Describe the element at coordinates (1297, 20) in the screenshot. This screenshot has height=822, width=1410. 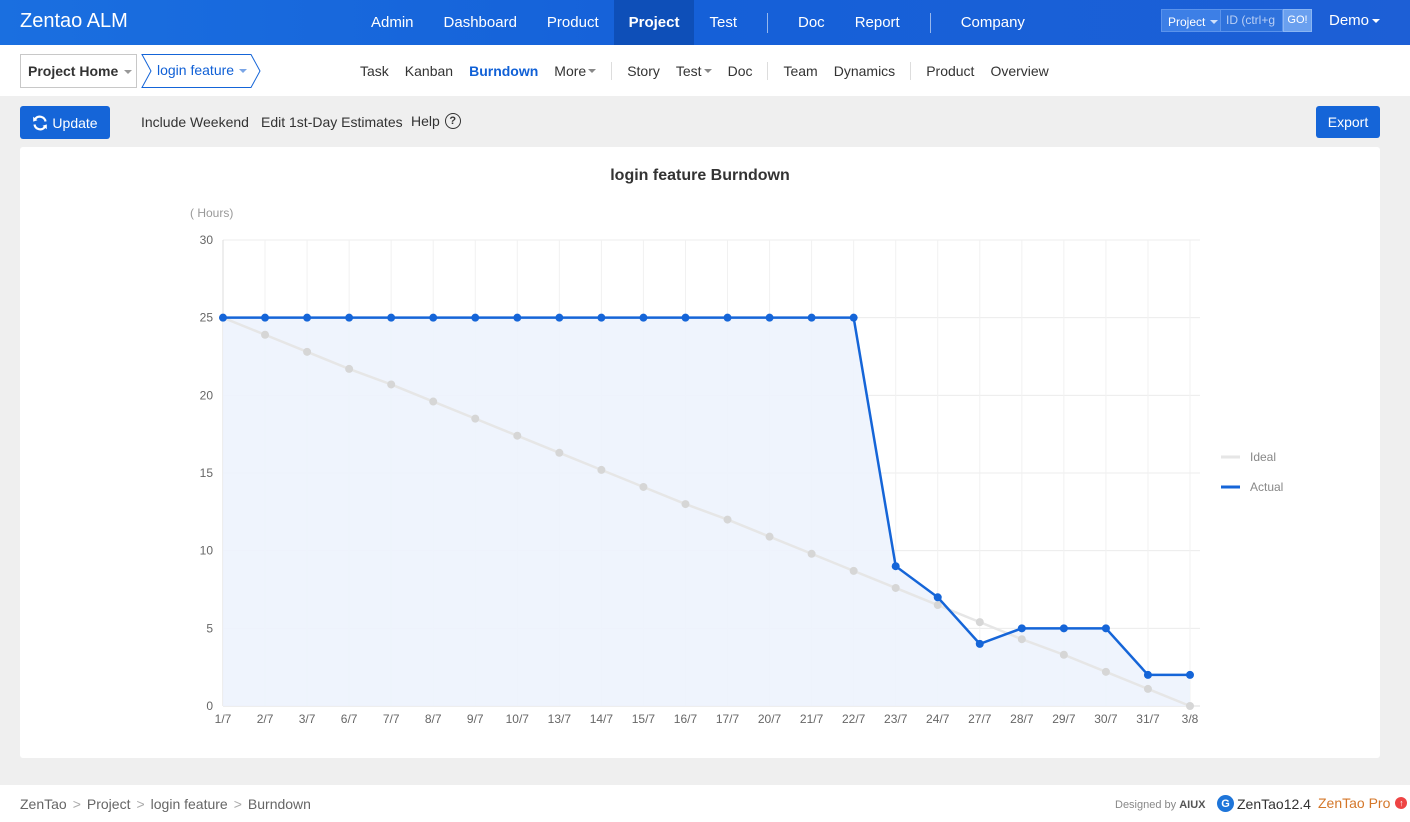
I see `search-go-button: GO!` at that location.